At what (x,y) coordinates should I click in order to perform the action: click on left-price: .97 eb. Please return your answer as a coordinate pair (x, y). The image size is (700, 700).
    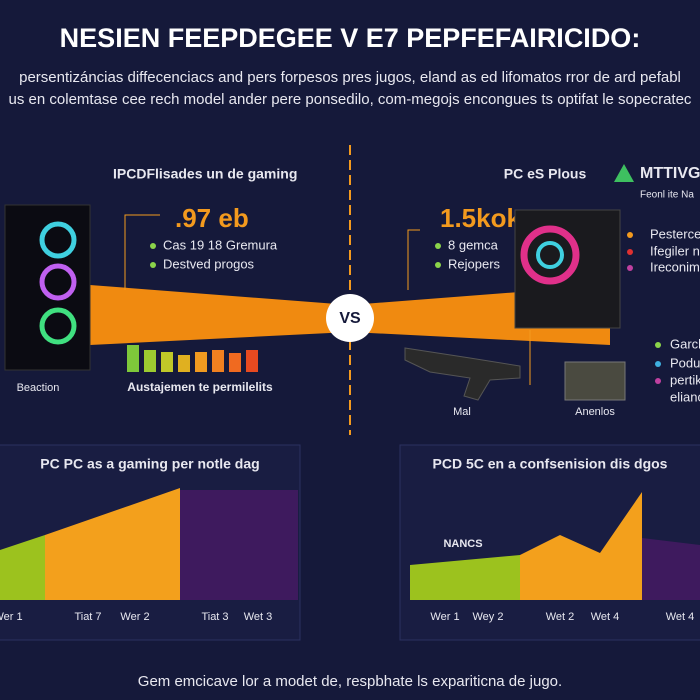
    Looking at the image, I should click on (212, 218).